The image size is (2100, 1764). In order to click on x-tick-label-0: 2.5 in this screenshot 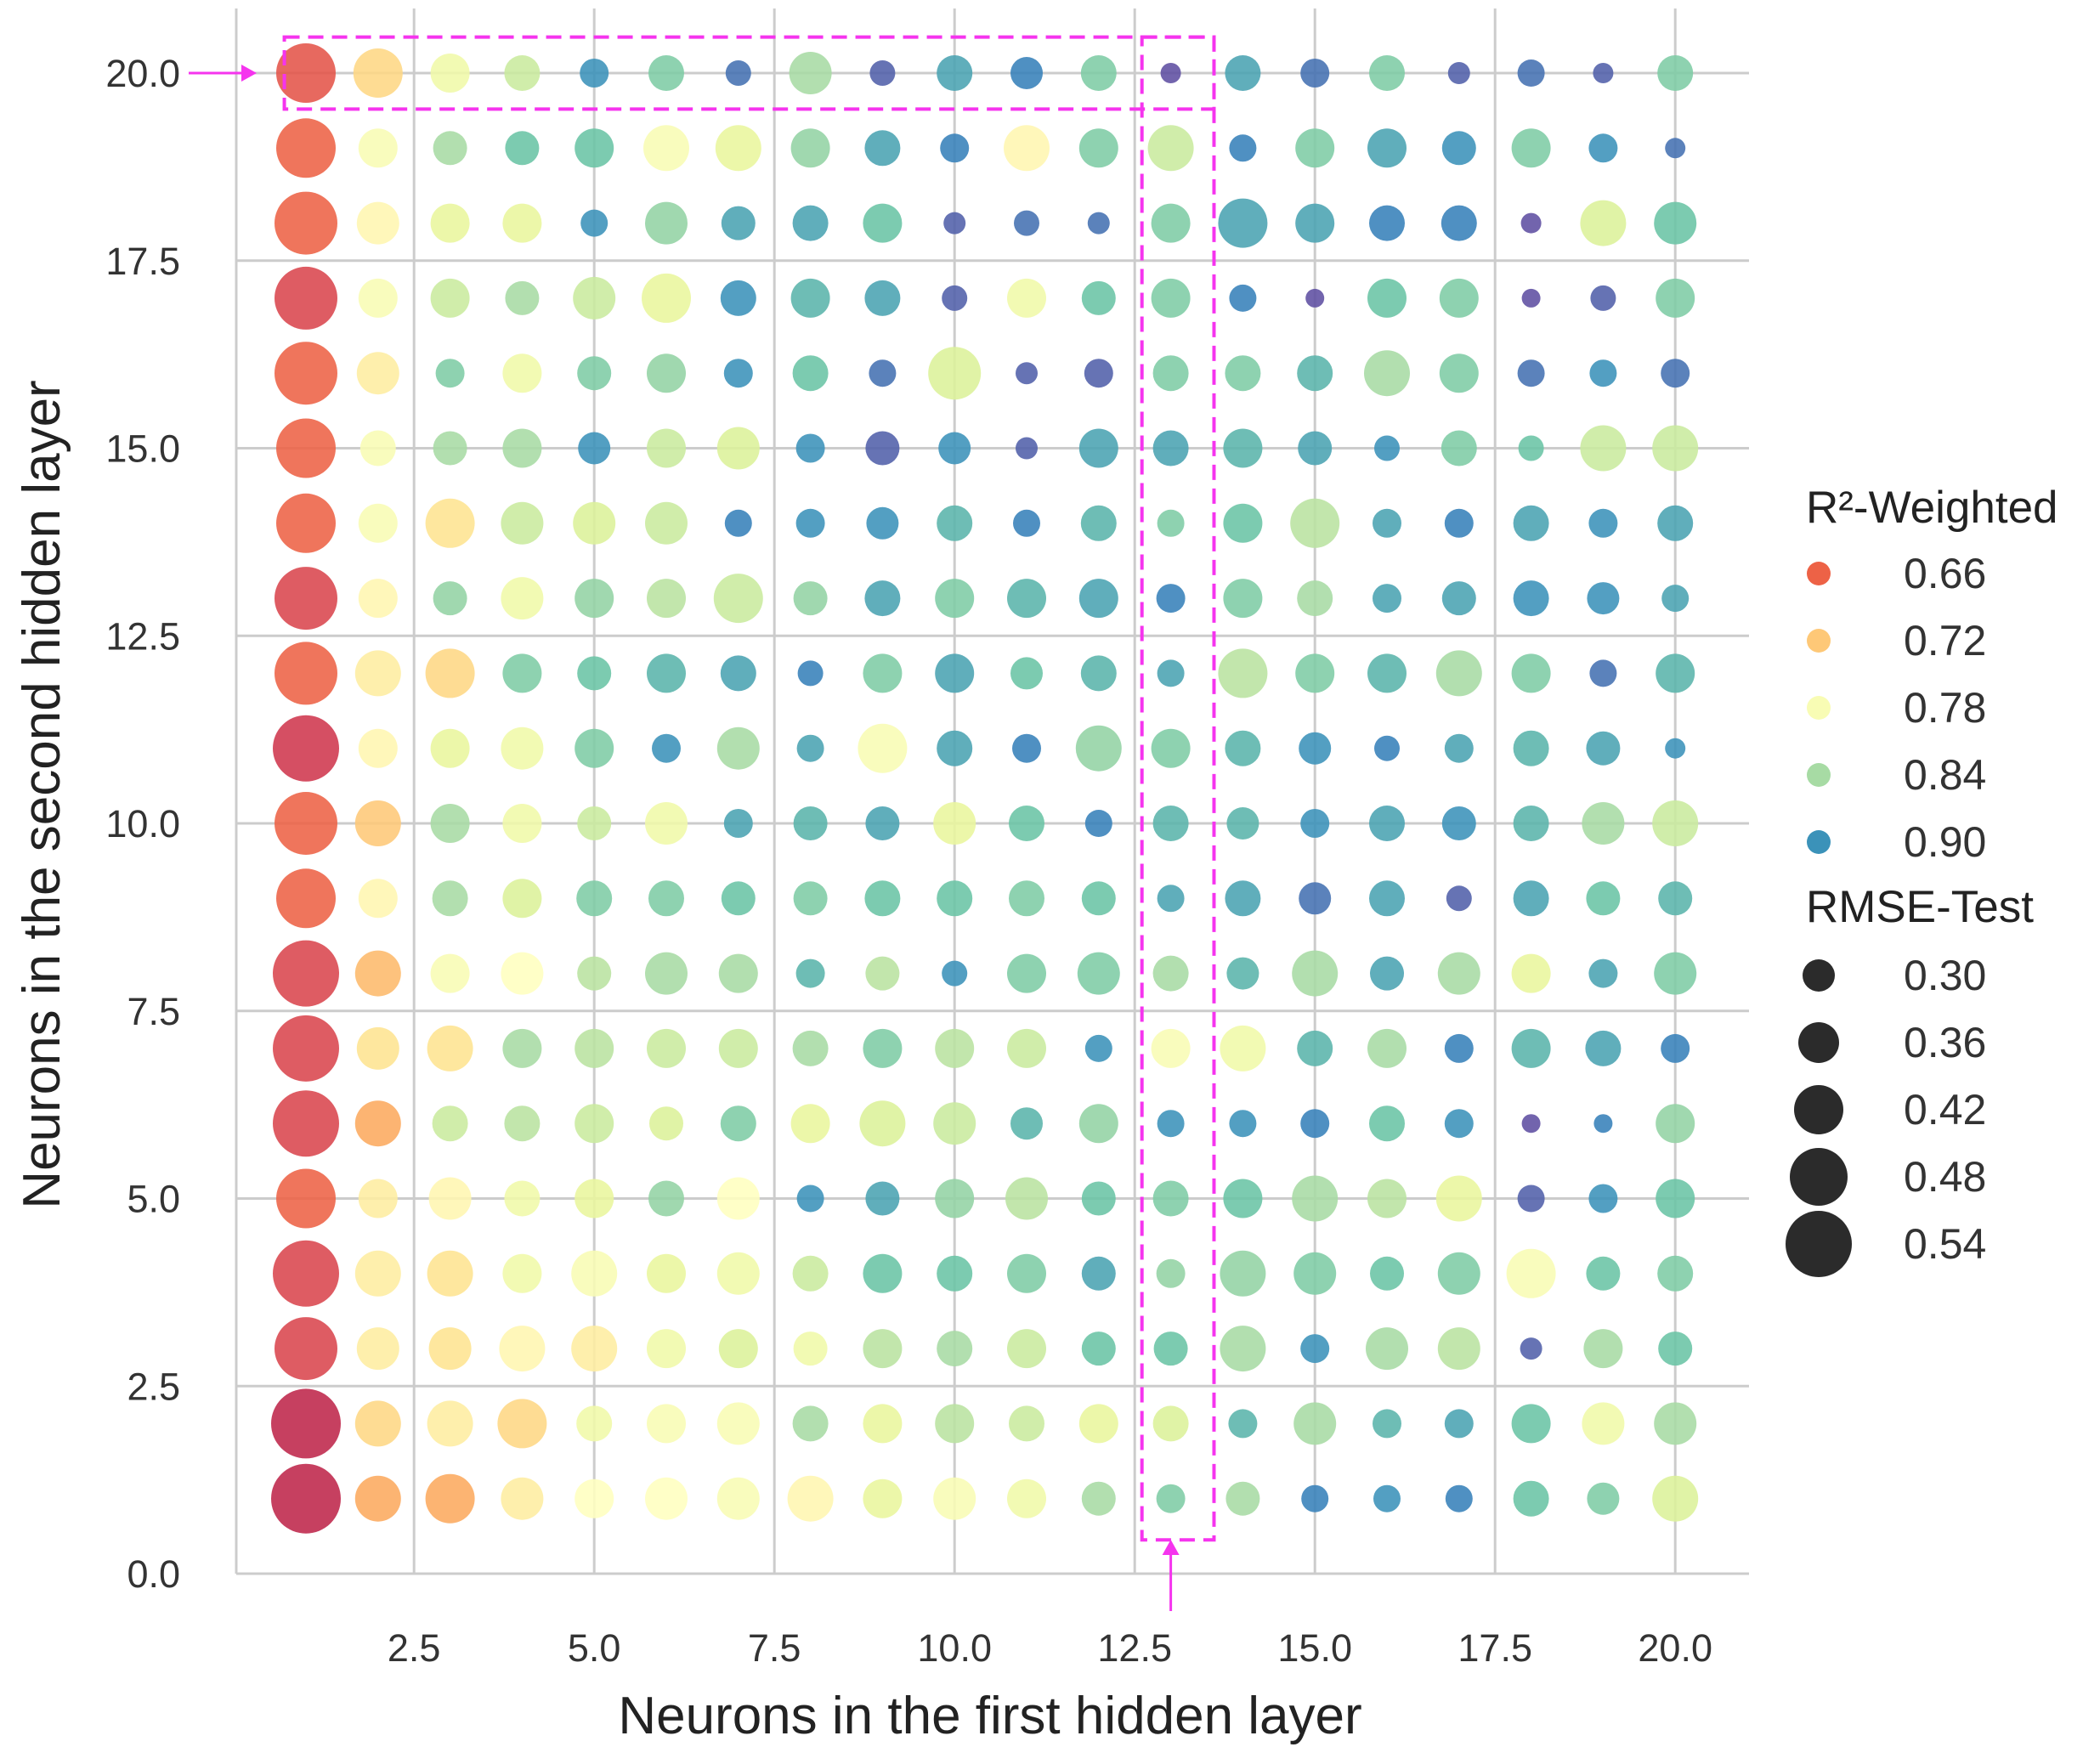, I will do `click(414, 1648)`.